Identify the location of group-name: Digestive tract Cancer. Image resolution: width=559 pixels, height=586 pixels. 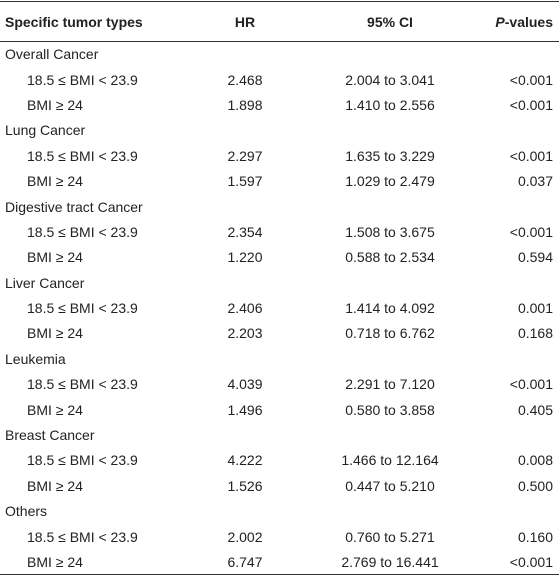
(74, 206).